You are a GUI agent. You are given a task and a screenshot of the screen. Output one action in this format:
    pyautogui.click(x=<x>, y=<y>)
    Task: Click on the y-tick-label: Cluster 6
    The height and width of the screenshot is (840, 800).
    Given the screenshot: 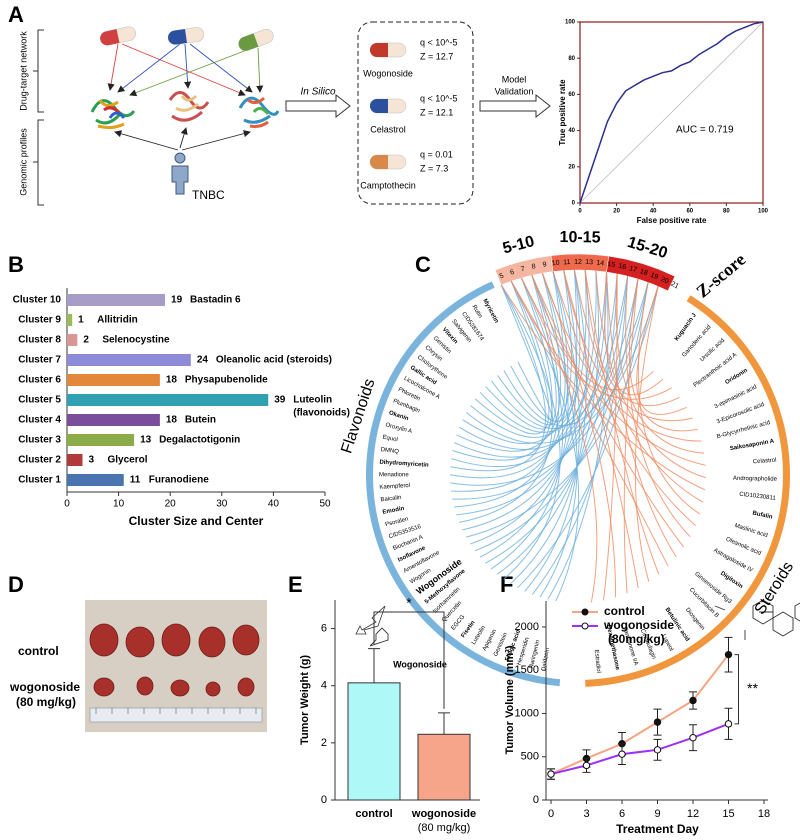 What is the action you would take?
    pyautogui.click(x=39, y=380)
    